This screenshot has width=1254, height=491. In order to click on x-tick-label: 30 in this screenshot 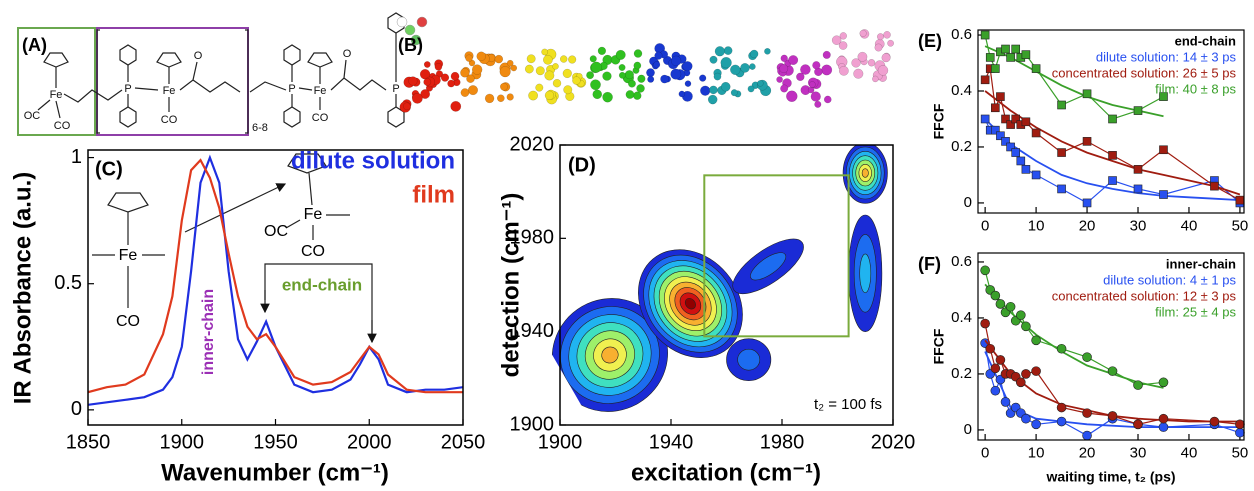, I will do `click(1138, 225)`.